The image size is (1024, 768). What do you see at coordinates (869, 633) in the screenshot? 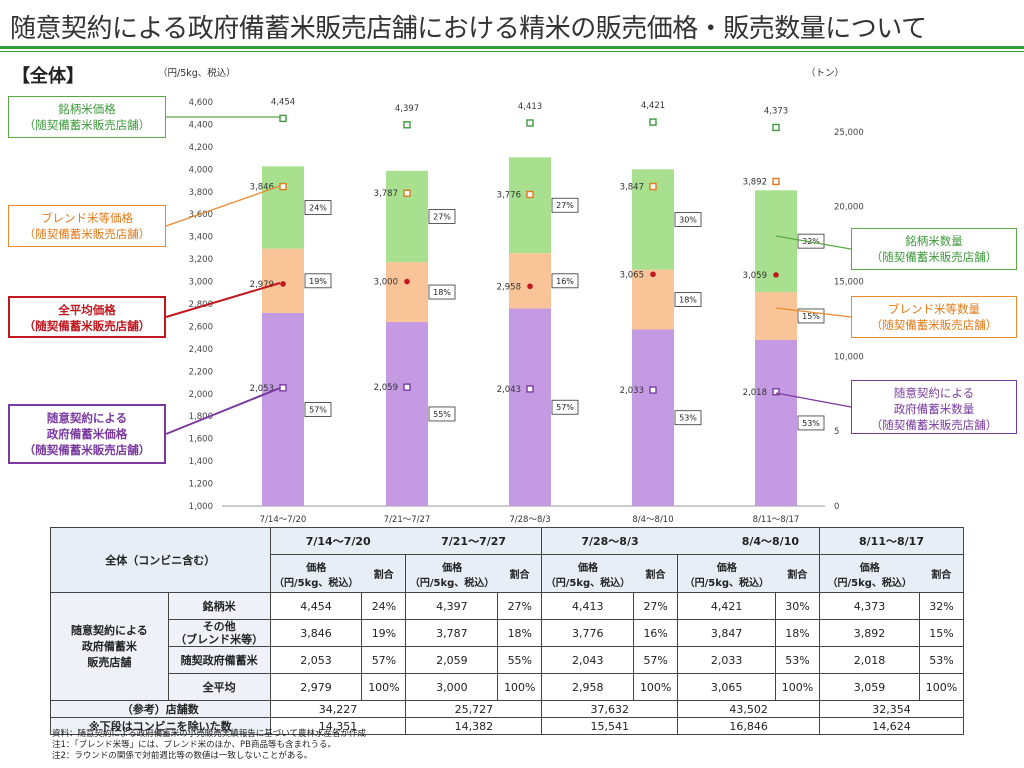
I see `cell: 3,892` at bounding box center [869, 633].